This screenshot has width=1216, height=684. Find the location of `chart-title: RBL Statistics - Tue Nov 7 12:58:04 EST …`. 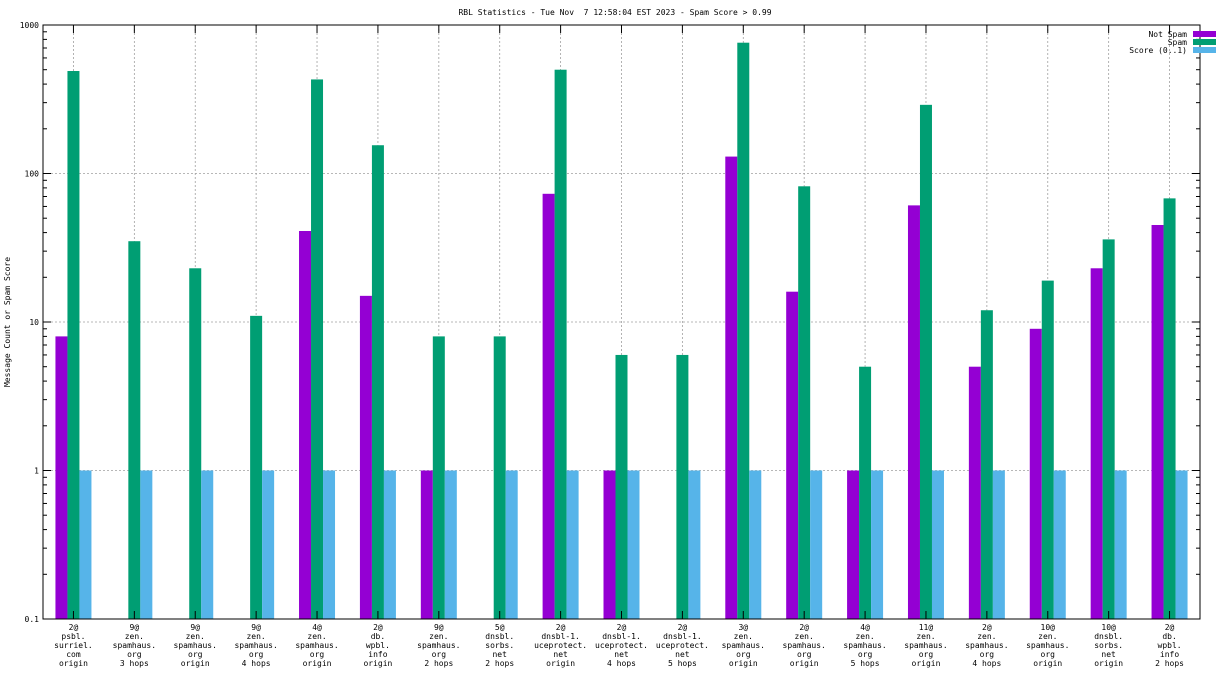

chart-title: RBL Statistics - Tue Nov 7 12:58:04 EST … is located at coordinates (614, 12).